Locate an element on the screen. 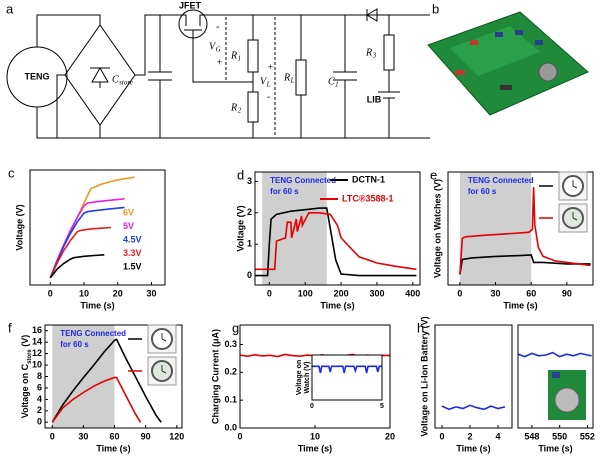  y-axis-label: Voltage on Watch (V) is located at coordinates (303, 377).